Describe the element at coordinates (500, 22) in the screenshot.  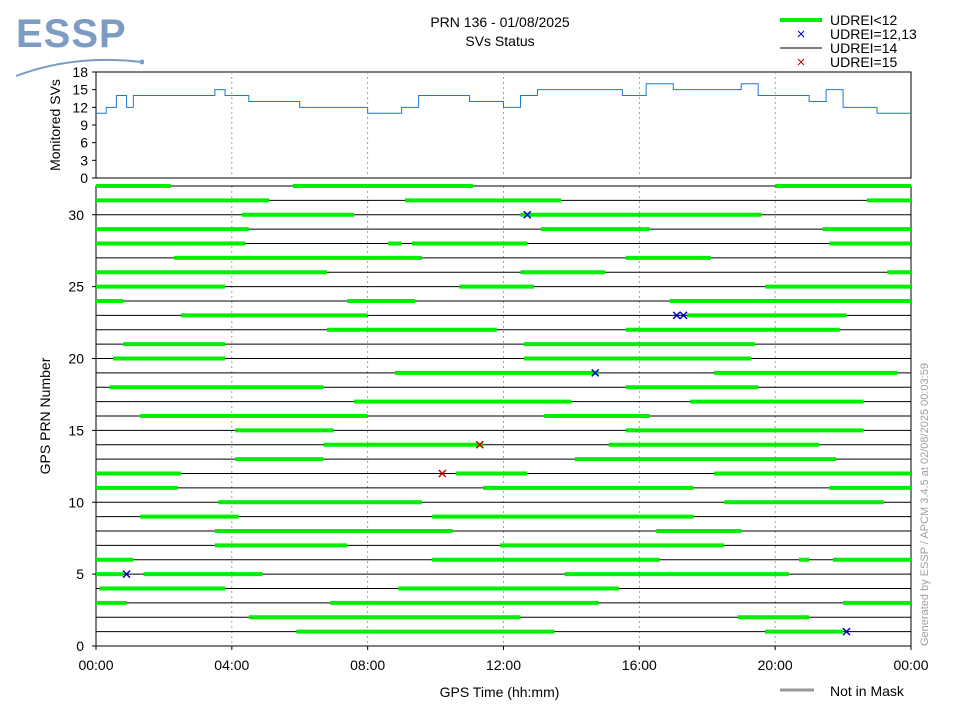
I see `chart-title: PRN 136 - 01/08/2025` at that location.